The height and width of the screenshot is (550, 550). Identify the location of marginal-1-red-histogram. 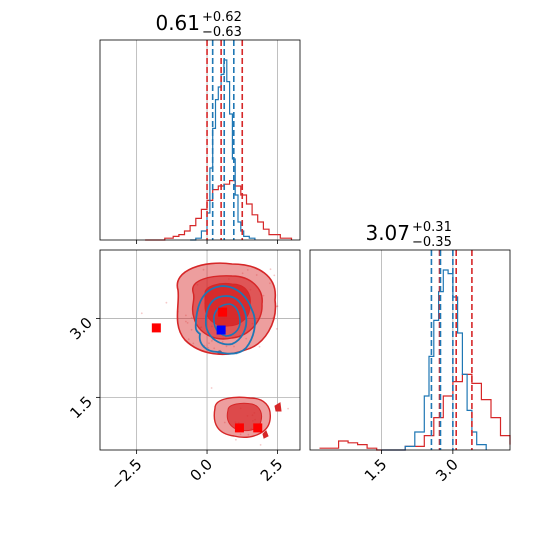
(219, 210).